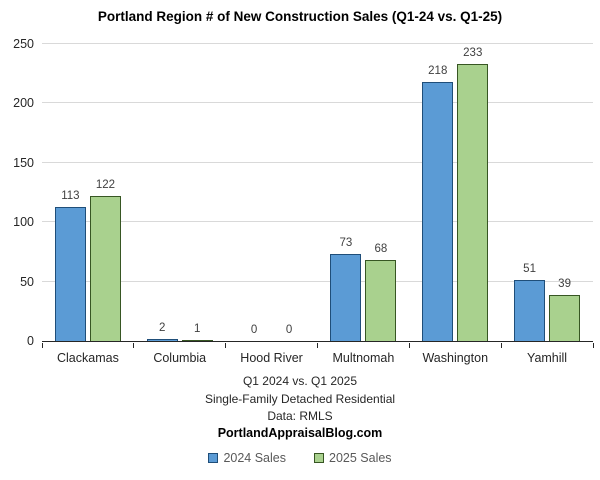 The image size is (600, 480). What do you see at coordinates (300, 399) in the screenshot?
I see `footer-property-type-label: Single-Family Detached Residential` at bounding box center [300, 399].